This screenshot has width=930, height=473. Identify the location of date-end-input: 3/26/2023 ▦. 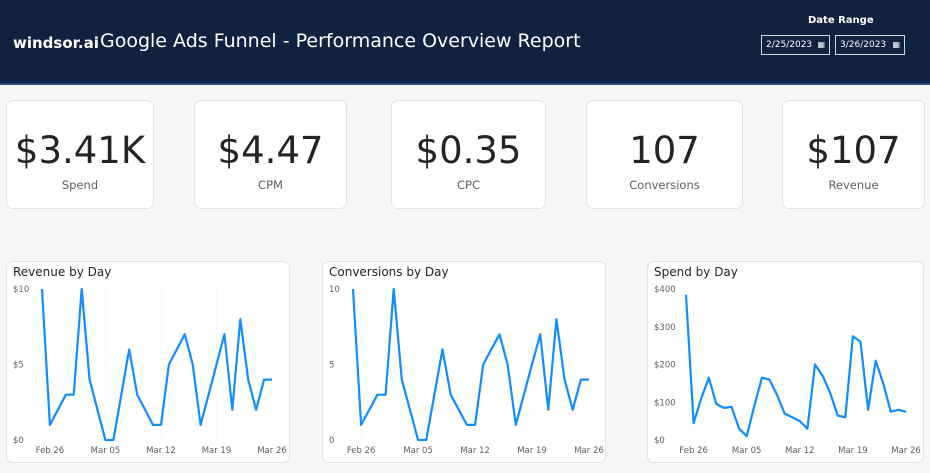
(870, 45).